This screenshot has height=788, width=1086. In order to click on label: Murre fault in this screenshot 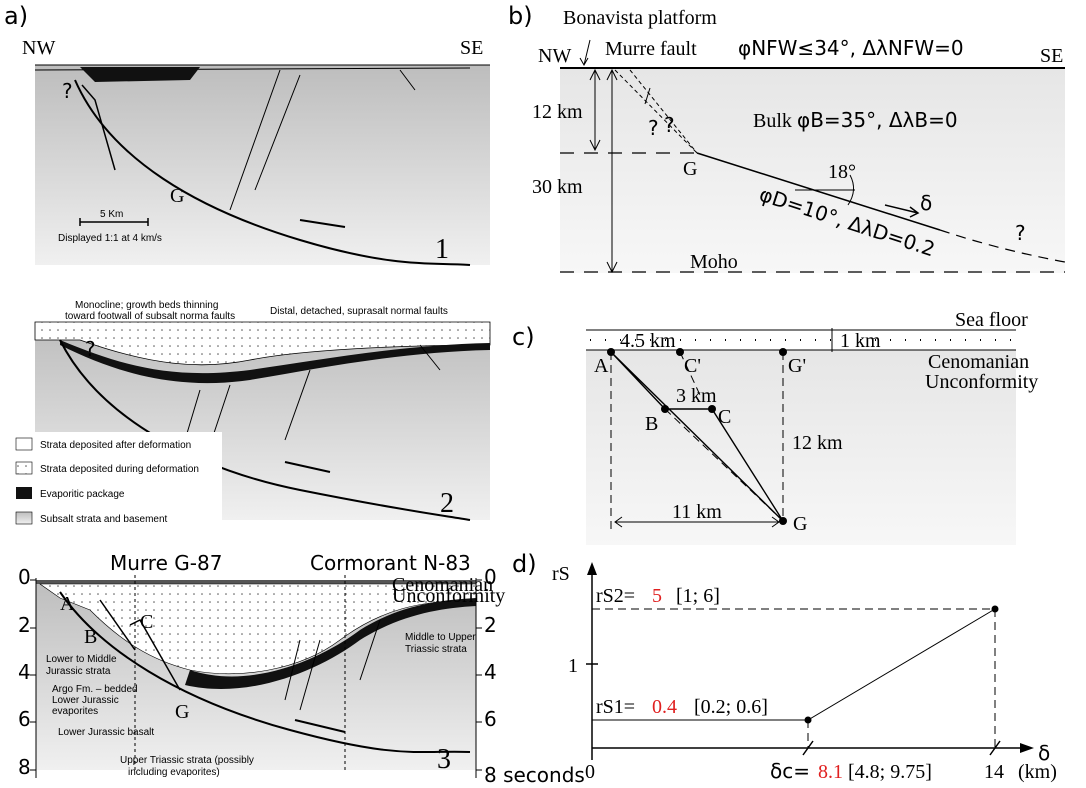, I will do `click(651, 49)`.